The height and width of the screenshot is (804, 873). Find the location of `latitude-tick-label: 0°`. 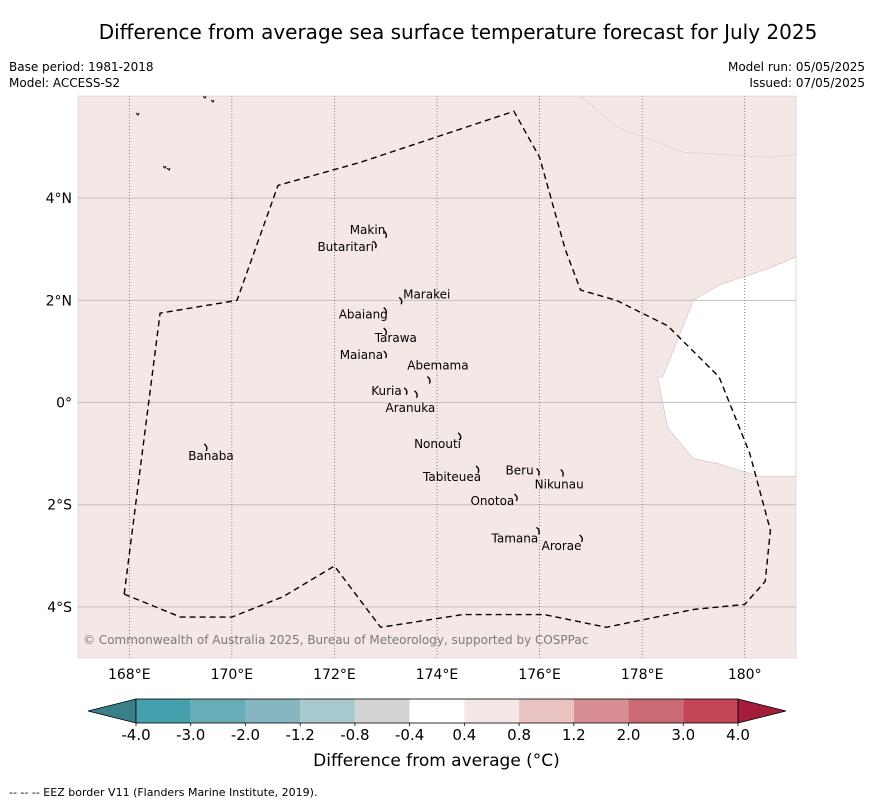

latitude-tick-label: 0° is located at coordinates (64, 404).